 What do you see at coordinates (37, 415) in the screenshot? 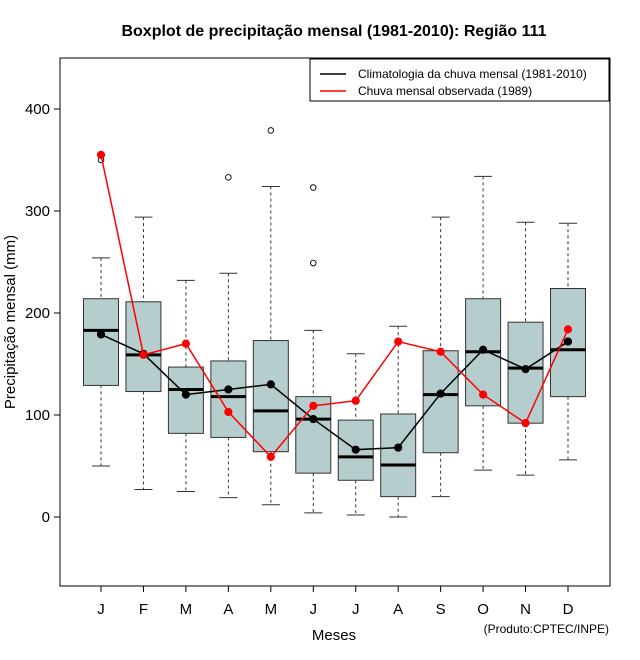
I see `y-tick-label: 100` at bounding box center [37, 415].